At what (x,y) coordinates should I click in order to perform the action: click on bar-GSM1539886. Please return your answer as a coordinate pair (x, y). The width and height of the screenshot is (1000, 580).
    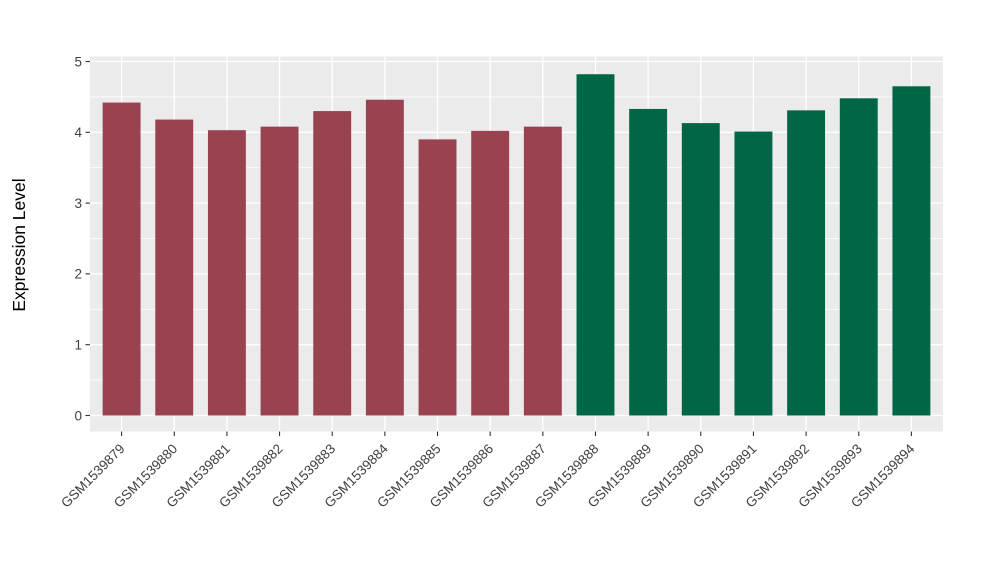
    Looking at the image, I should click on (490, 273).